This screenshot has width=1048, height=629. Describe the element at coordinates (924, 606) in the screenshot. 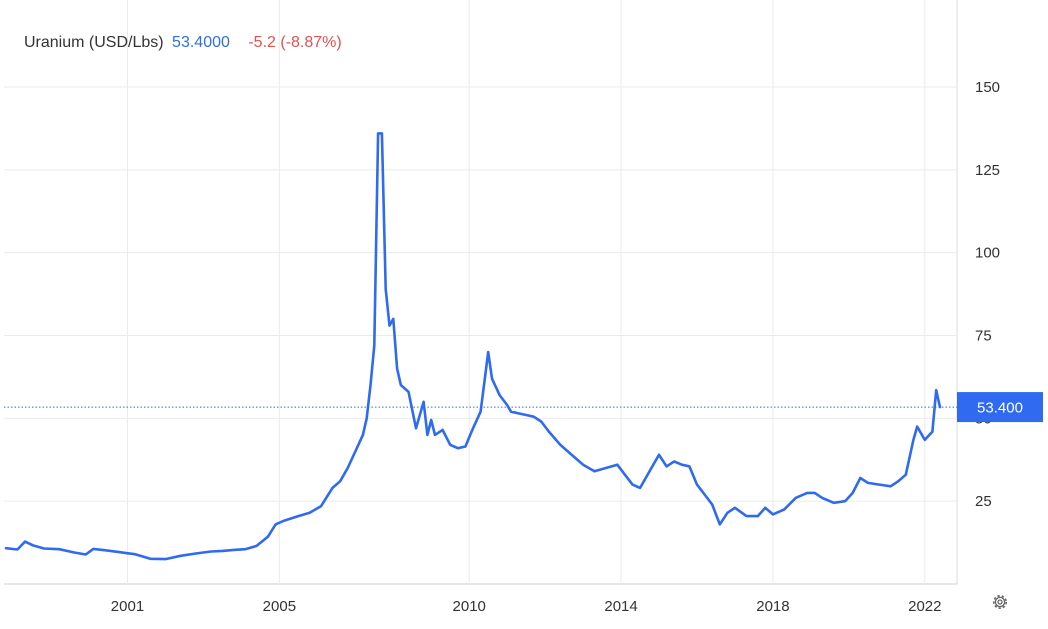

I see `x-tick-label: 2022` at that location.